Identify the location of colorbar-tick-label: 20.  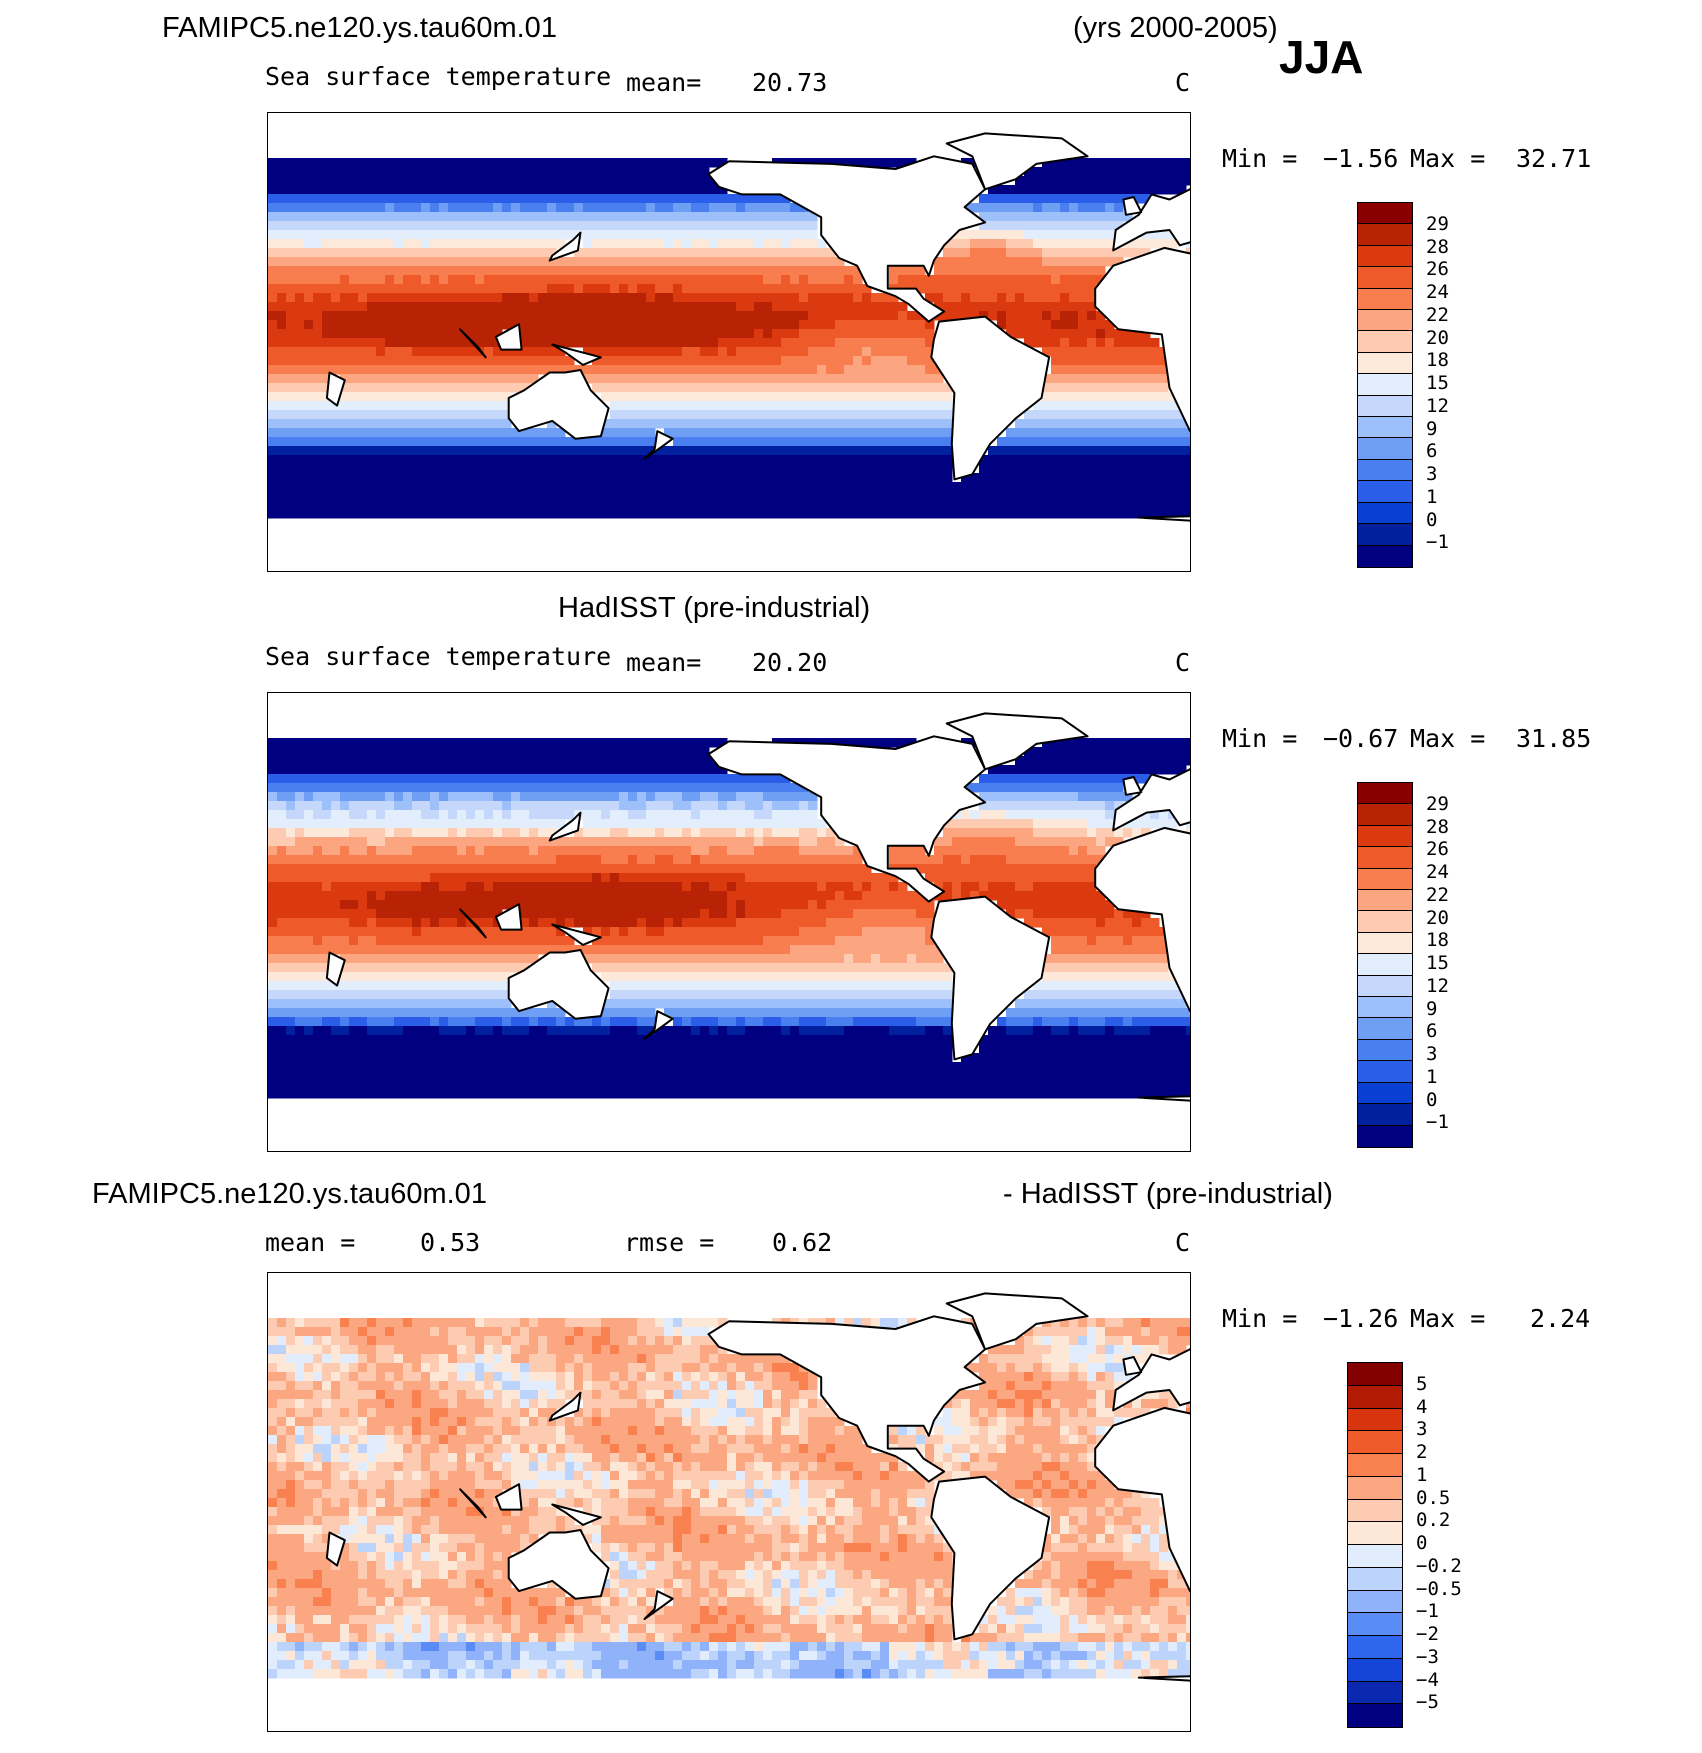
(1437, 337).